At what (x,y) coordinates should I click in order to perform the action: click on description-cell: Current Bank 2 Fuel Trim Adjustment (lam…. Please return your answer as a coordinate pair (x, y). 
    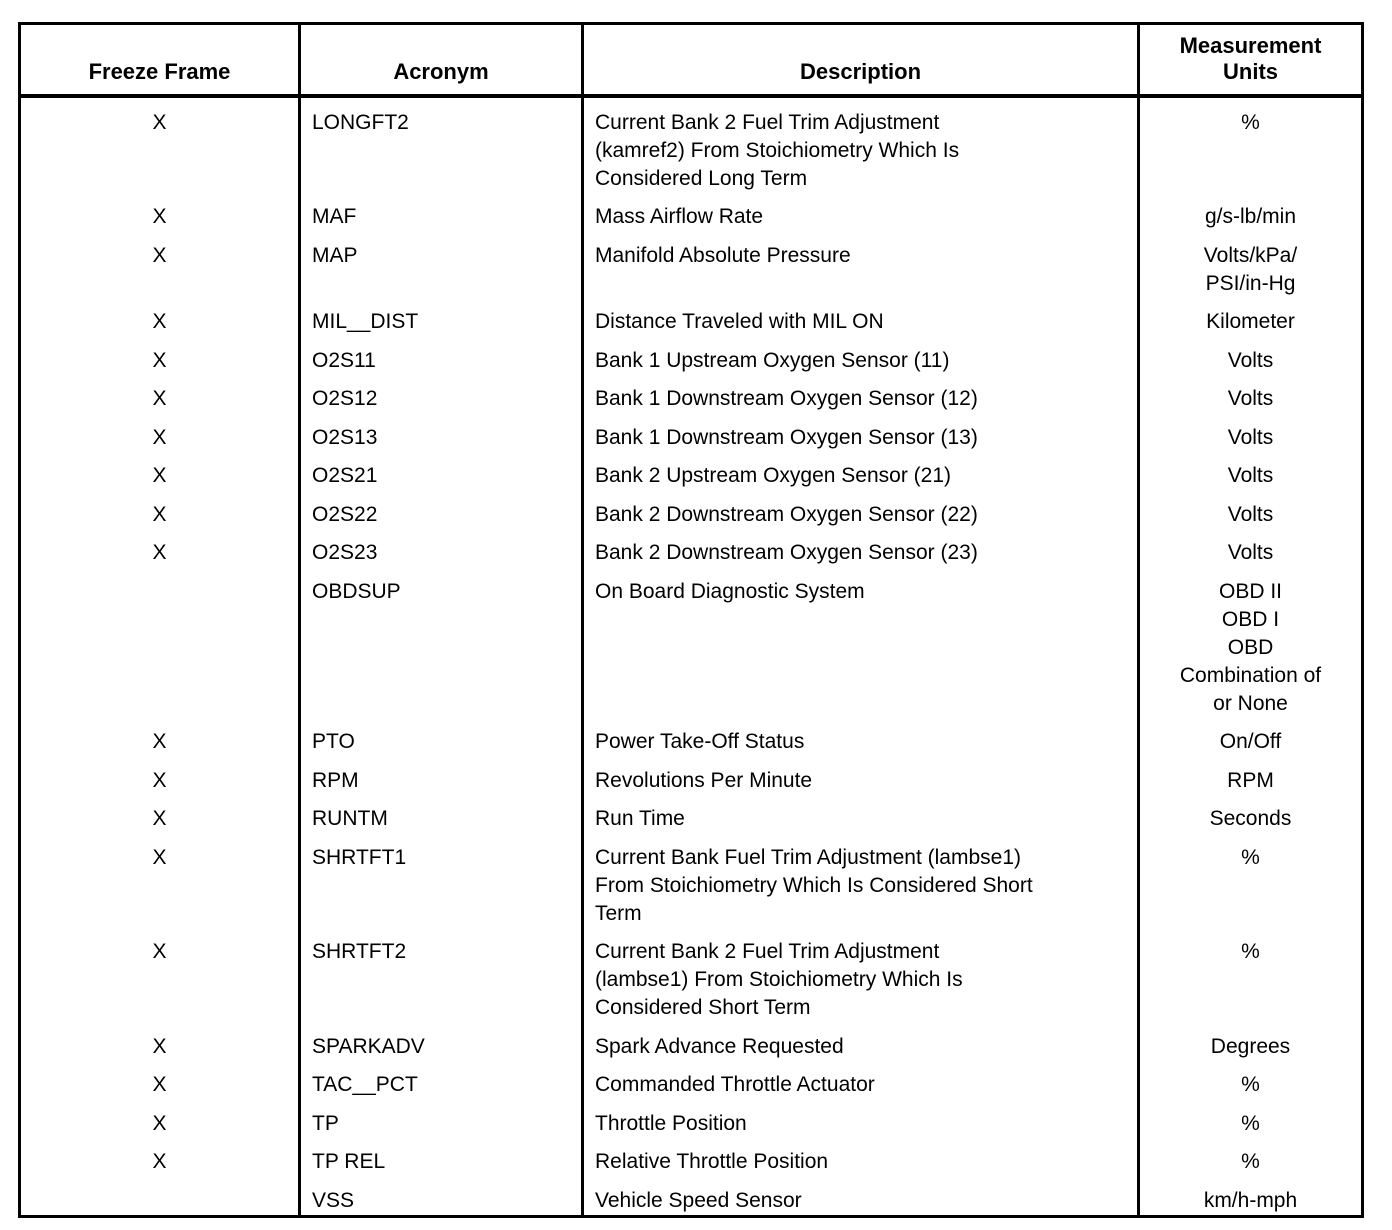
    Looking at the image, I should click on (860, 974).